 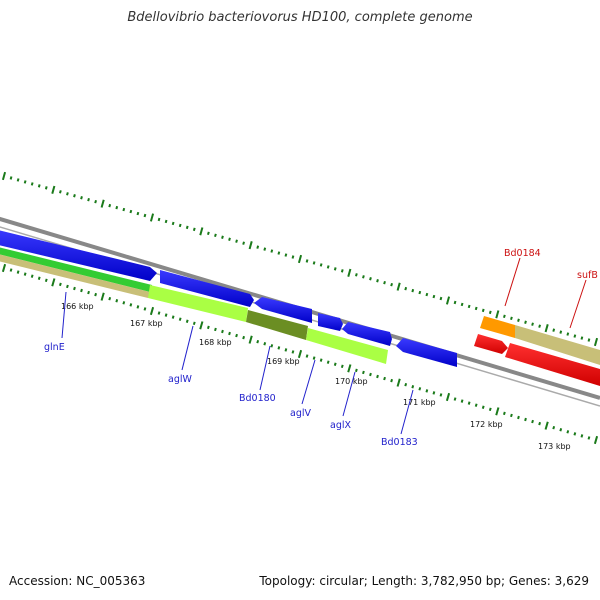 I want to click on gene-label-glnE: glnE, so click(x=54, y=347).